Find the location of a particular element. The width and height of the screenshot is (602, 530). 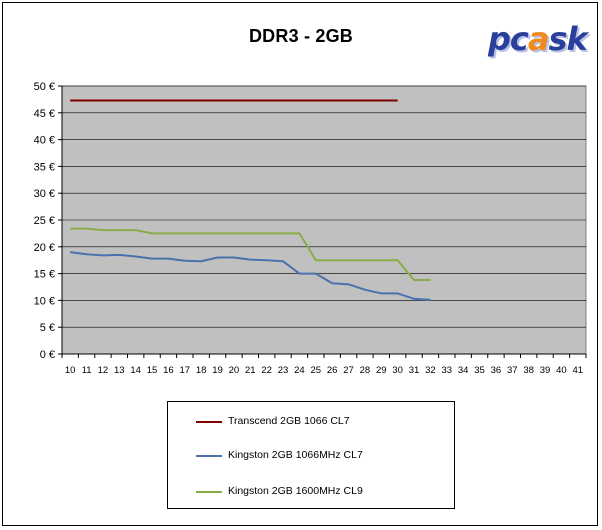

y-tick-label: 15 € is located at coordinates (44, 275).